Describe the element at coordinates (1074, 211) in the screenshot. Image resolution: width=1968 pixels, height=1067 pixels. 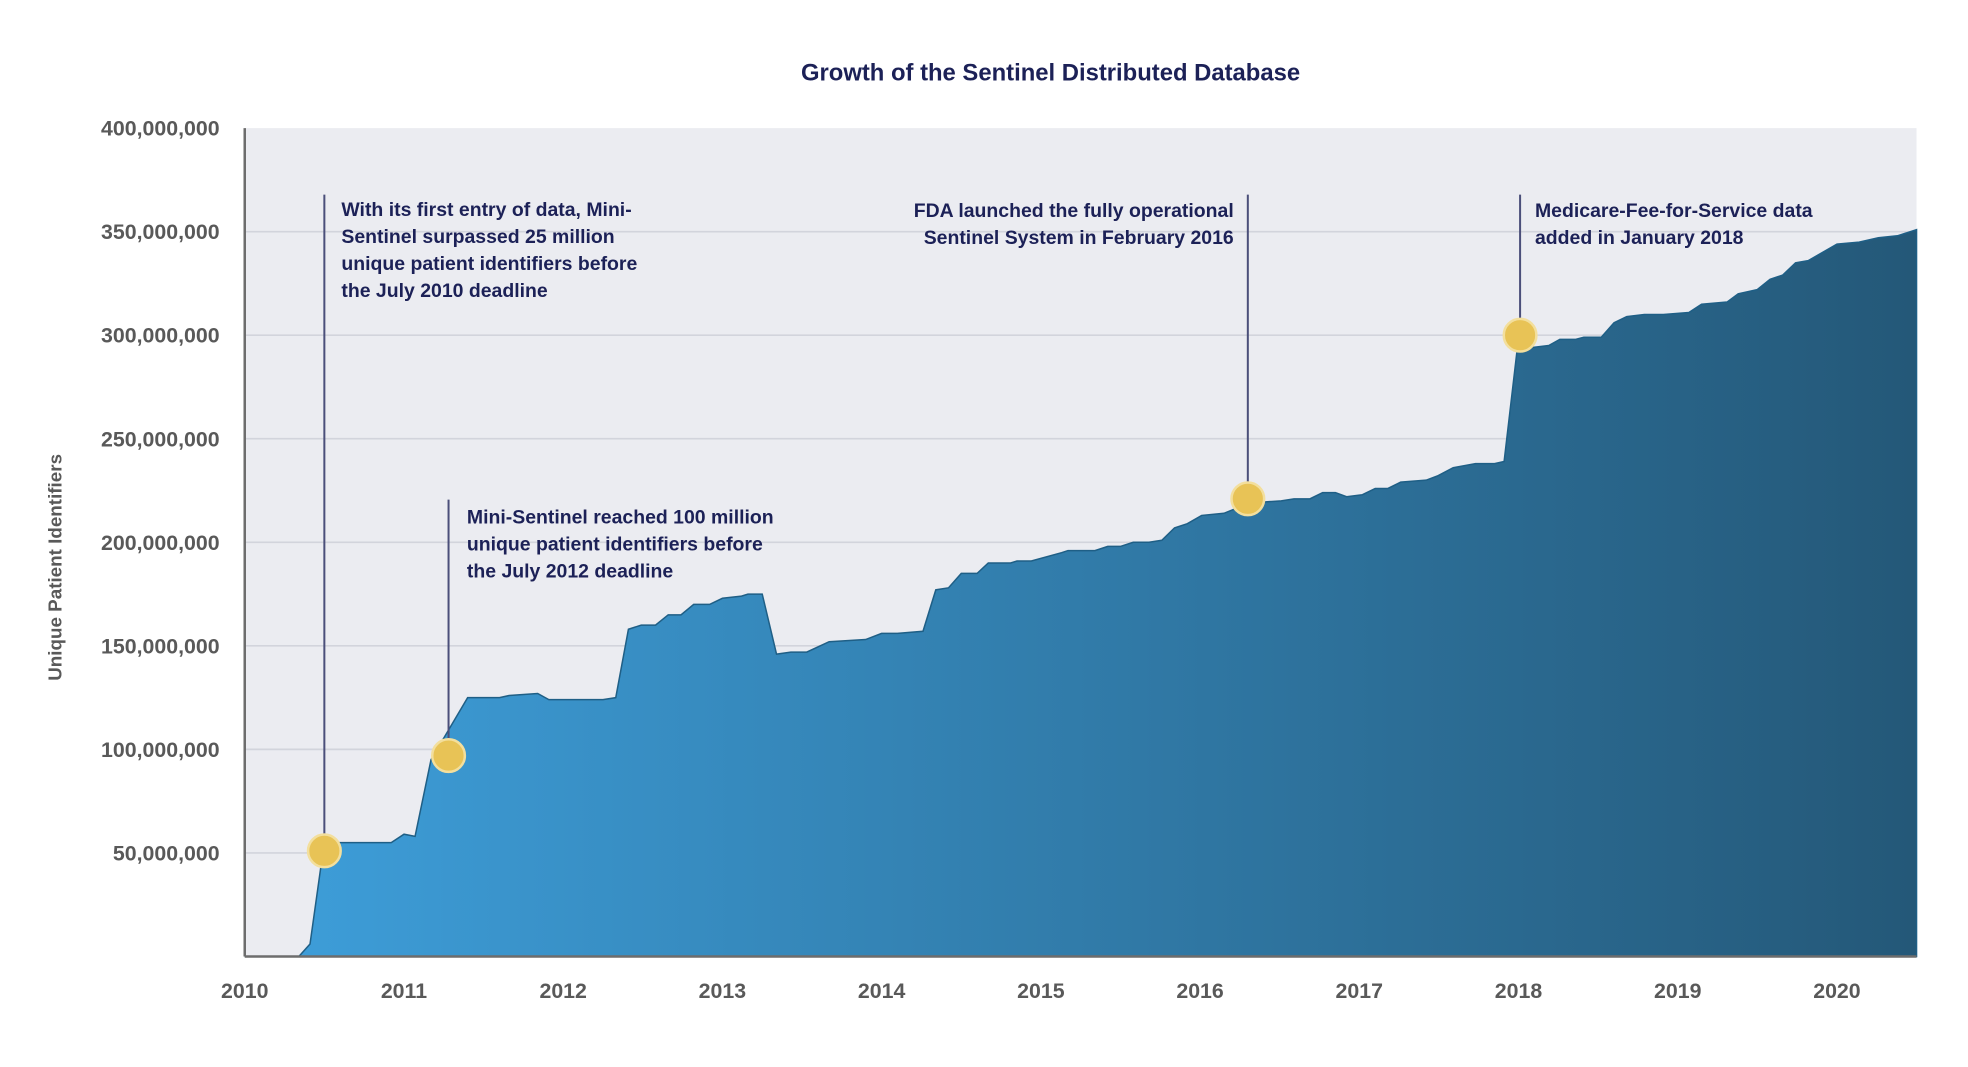
I see `annotation-text: FDA launched the fully operational` at that location.